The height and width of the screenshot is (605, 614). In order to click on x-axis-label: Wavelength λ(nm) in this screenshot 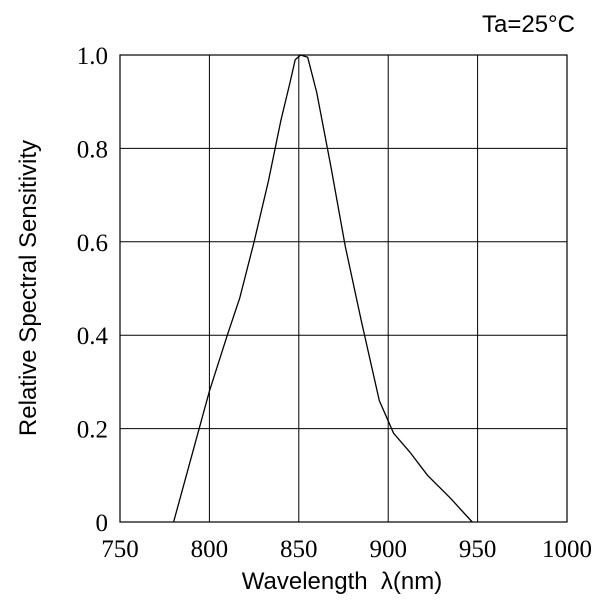, I will do `click(342, 581)`.